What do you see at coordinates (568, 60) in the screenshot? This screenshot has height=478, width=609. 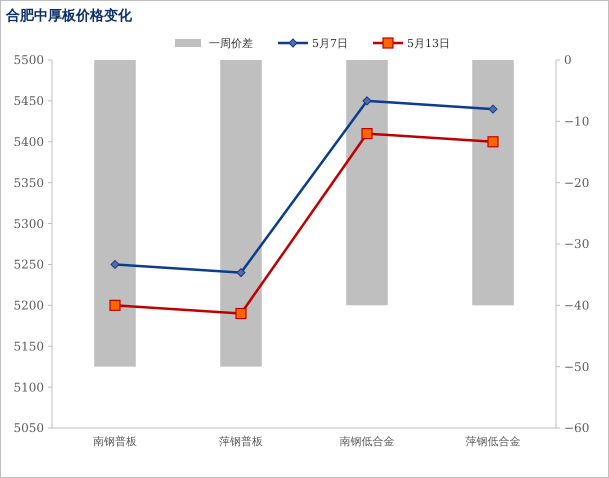 I see `y2-tick-label: 0` at bounding box center [568, 60].